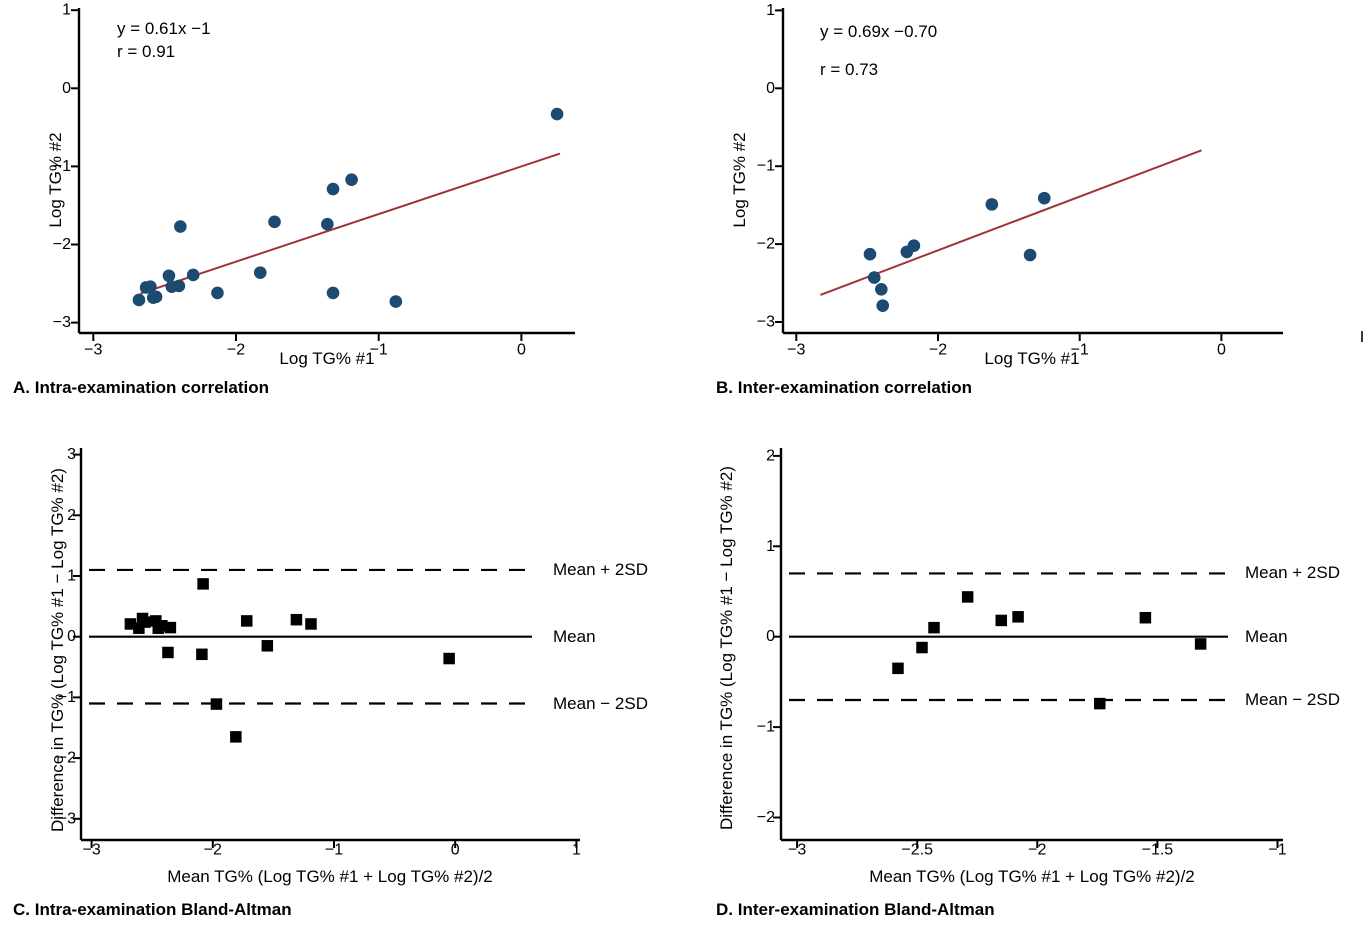  Describe the element at coordinates (574, 636) in the screenshot. I see `panel-c-mean-label: Mean` at that location.